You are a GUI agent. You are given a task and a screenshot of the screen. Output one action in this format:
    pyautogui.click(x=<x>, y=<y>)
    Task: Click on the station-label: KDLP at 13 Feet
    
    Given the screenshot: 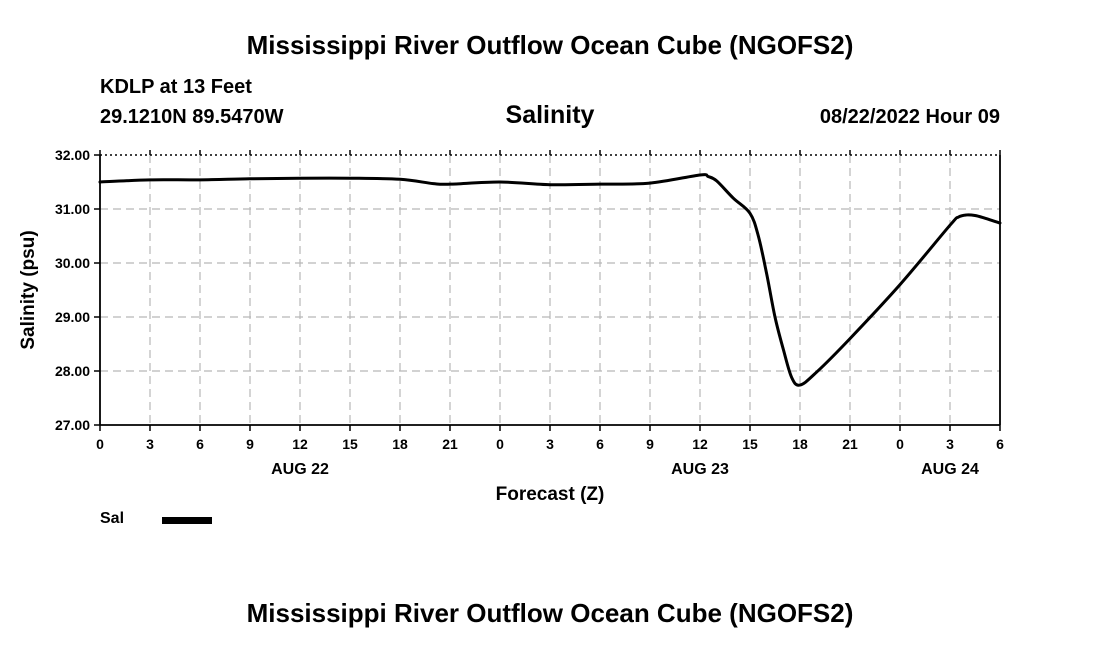 What is the action you would take?
    pyautogui.click(x=176, y=87)
    